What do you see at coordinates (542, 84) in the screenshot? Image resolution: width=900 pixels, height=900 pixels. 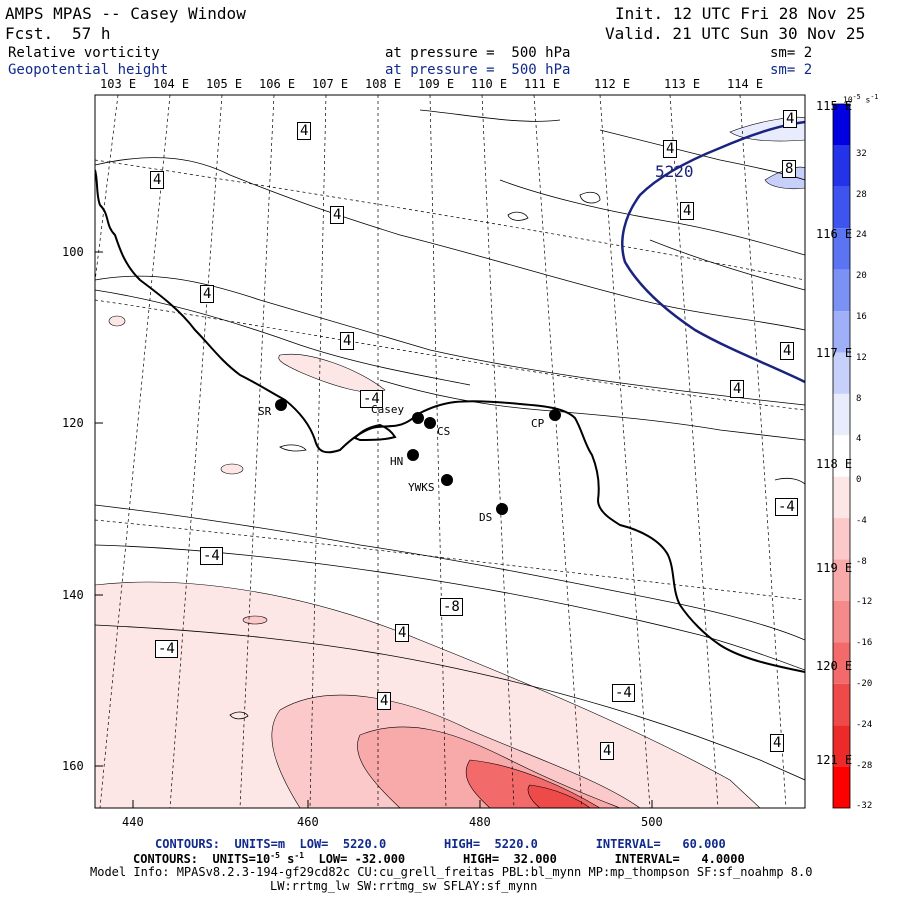 I see `lon-label-top: 111 E` at bounding box center [542, 84].